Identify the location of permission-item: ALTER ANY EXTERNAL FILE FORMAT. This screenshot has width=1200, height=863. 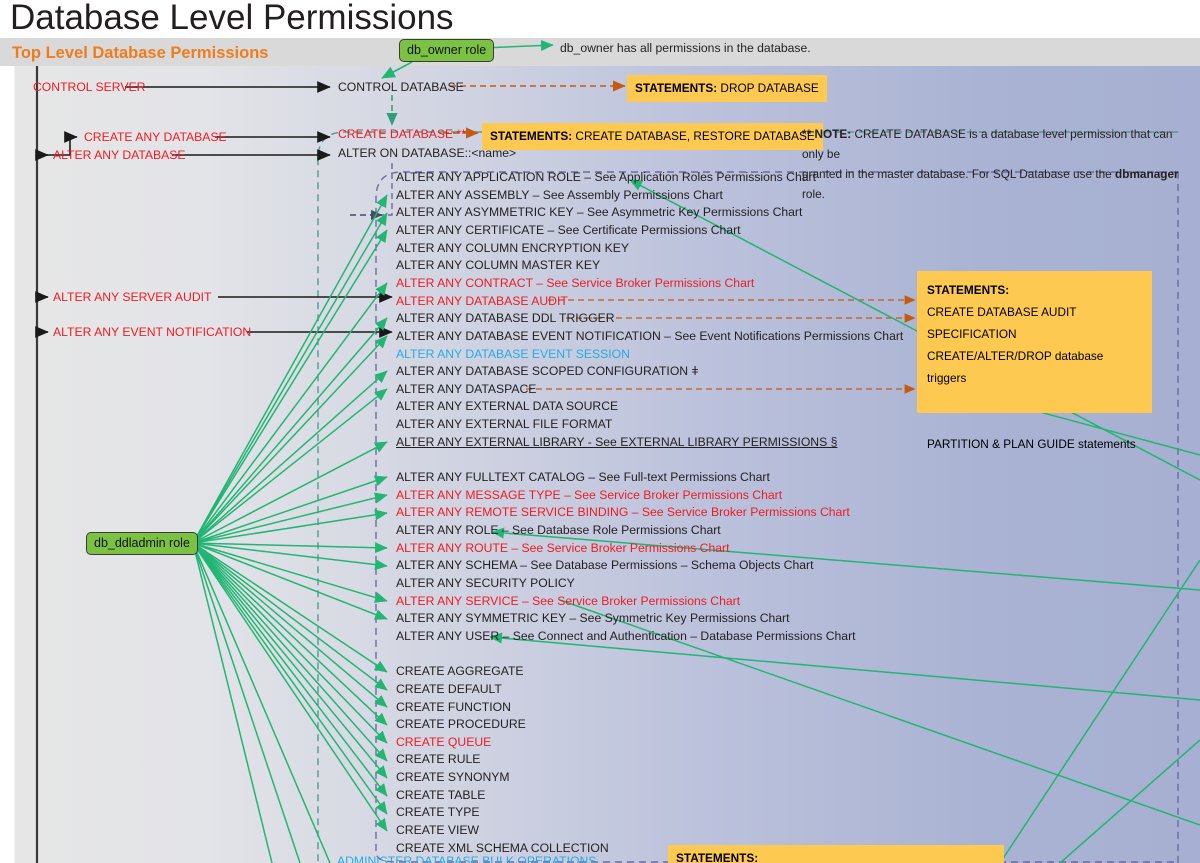
(504, 424).